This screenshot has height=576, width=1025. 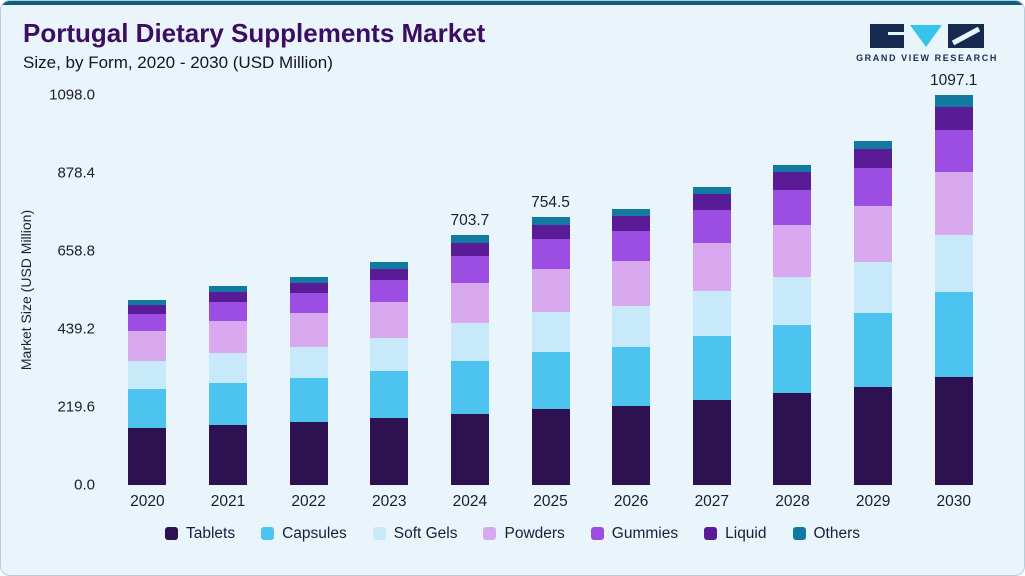 What do you see at coordinates (227, 289) in the screenshot?
I see `segment-others-2021` at bounding box center [227, 289].